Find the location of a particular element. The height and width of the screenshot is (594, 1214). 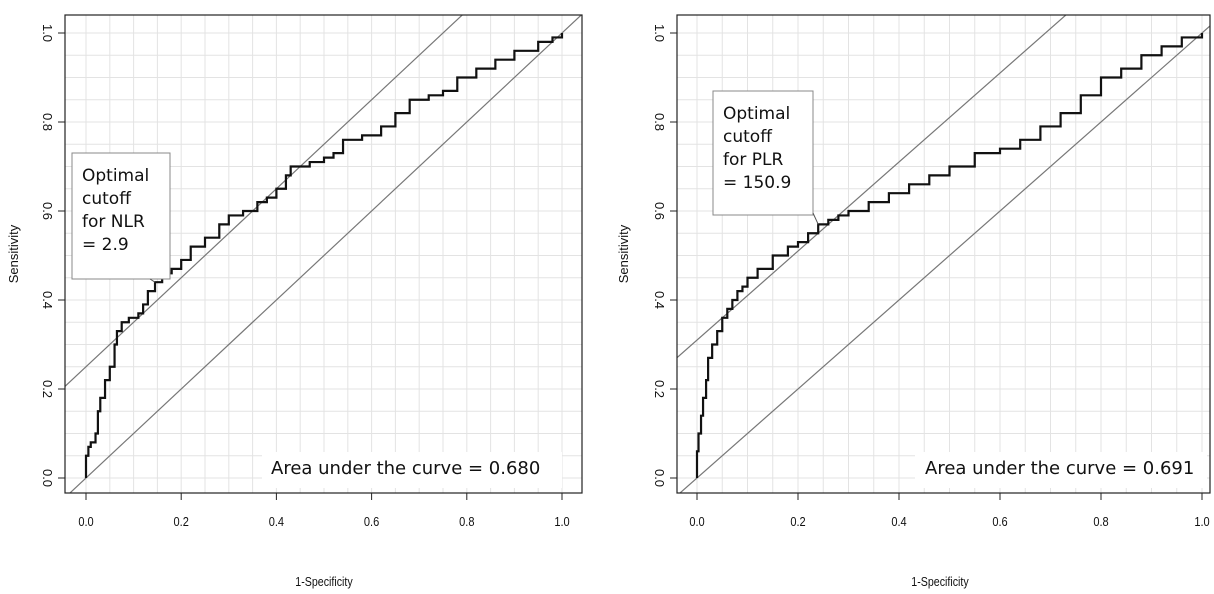

cutoff-label-line: = 2.9 is located at coordinates (105, 245).